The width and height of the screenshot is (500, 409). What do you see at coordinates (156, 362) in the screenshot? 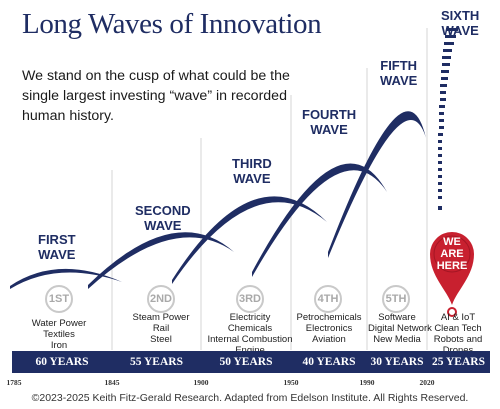
I see `second-wave-duration: 55 YEARS` at bounding box center [156, 362].